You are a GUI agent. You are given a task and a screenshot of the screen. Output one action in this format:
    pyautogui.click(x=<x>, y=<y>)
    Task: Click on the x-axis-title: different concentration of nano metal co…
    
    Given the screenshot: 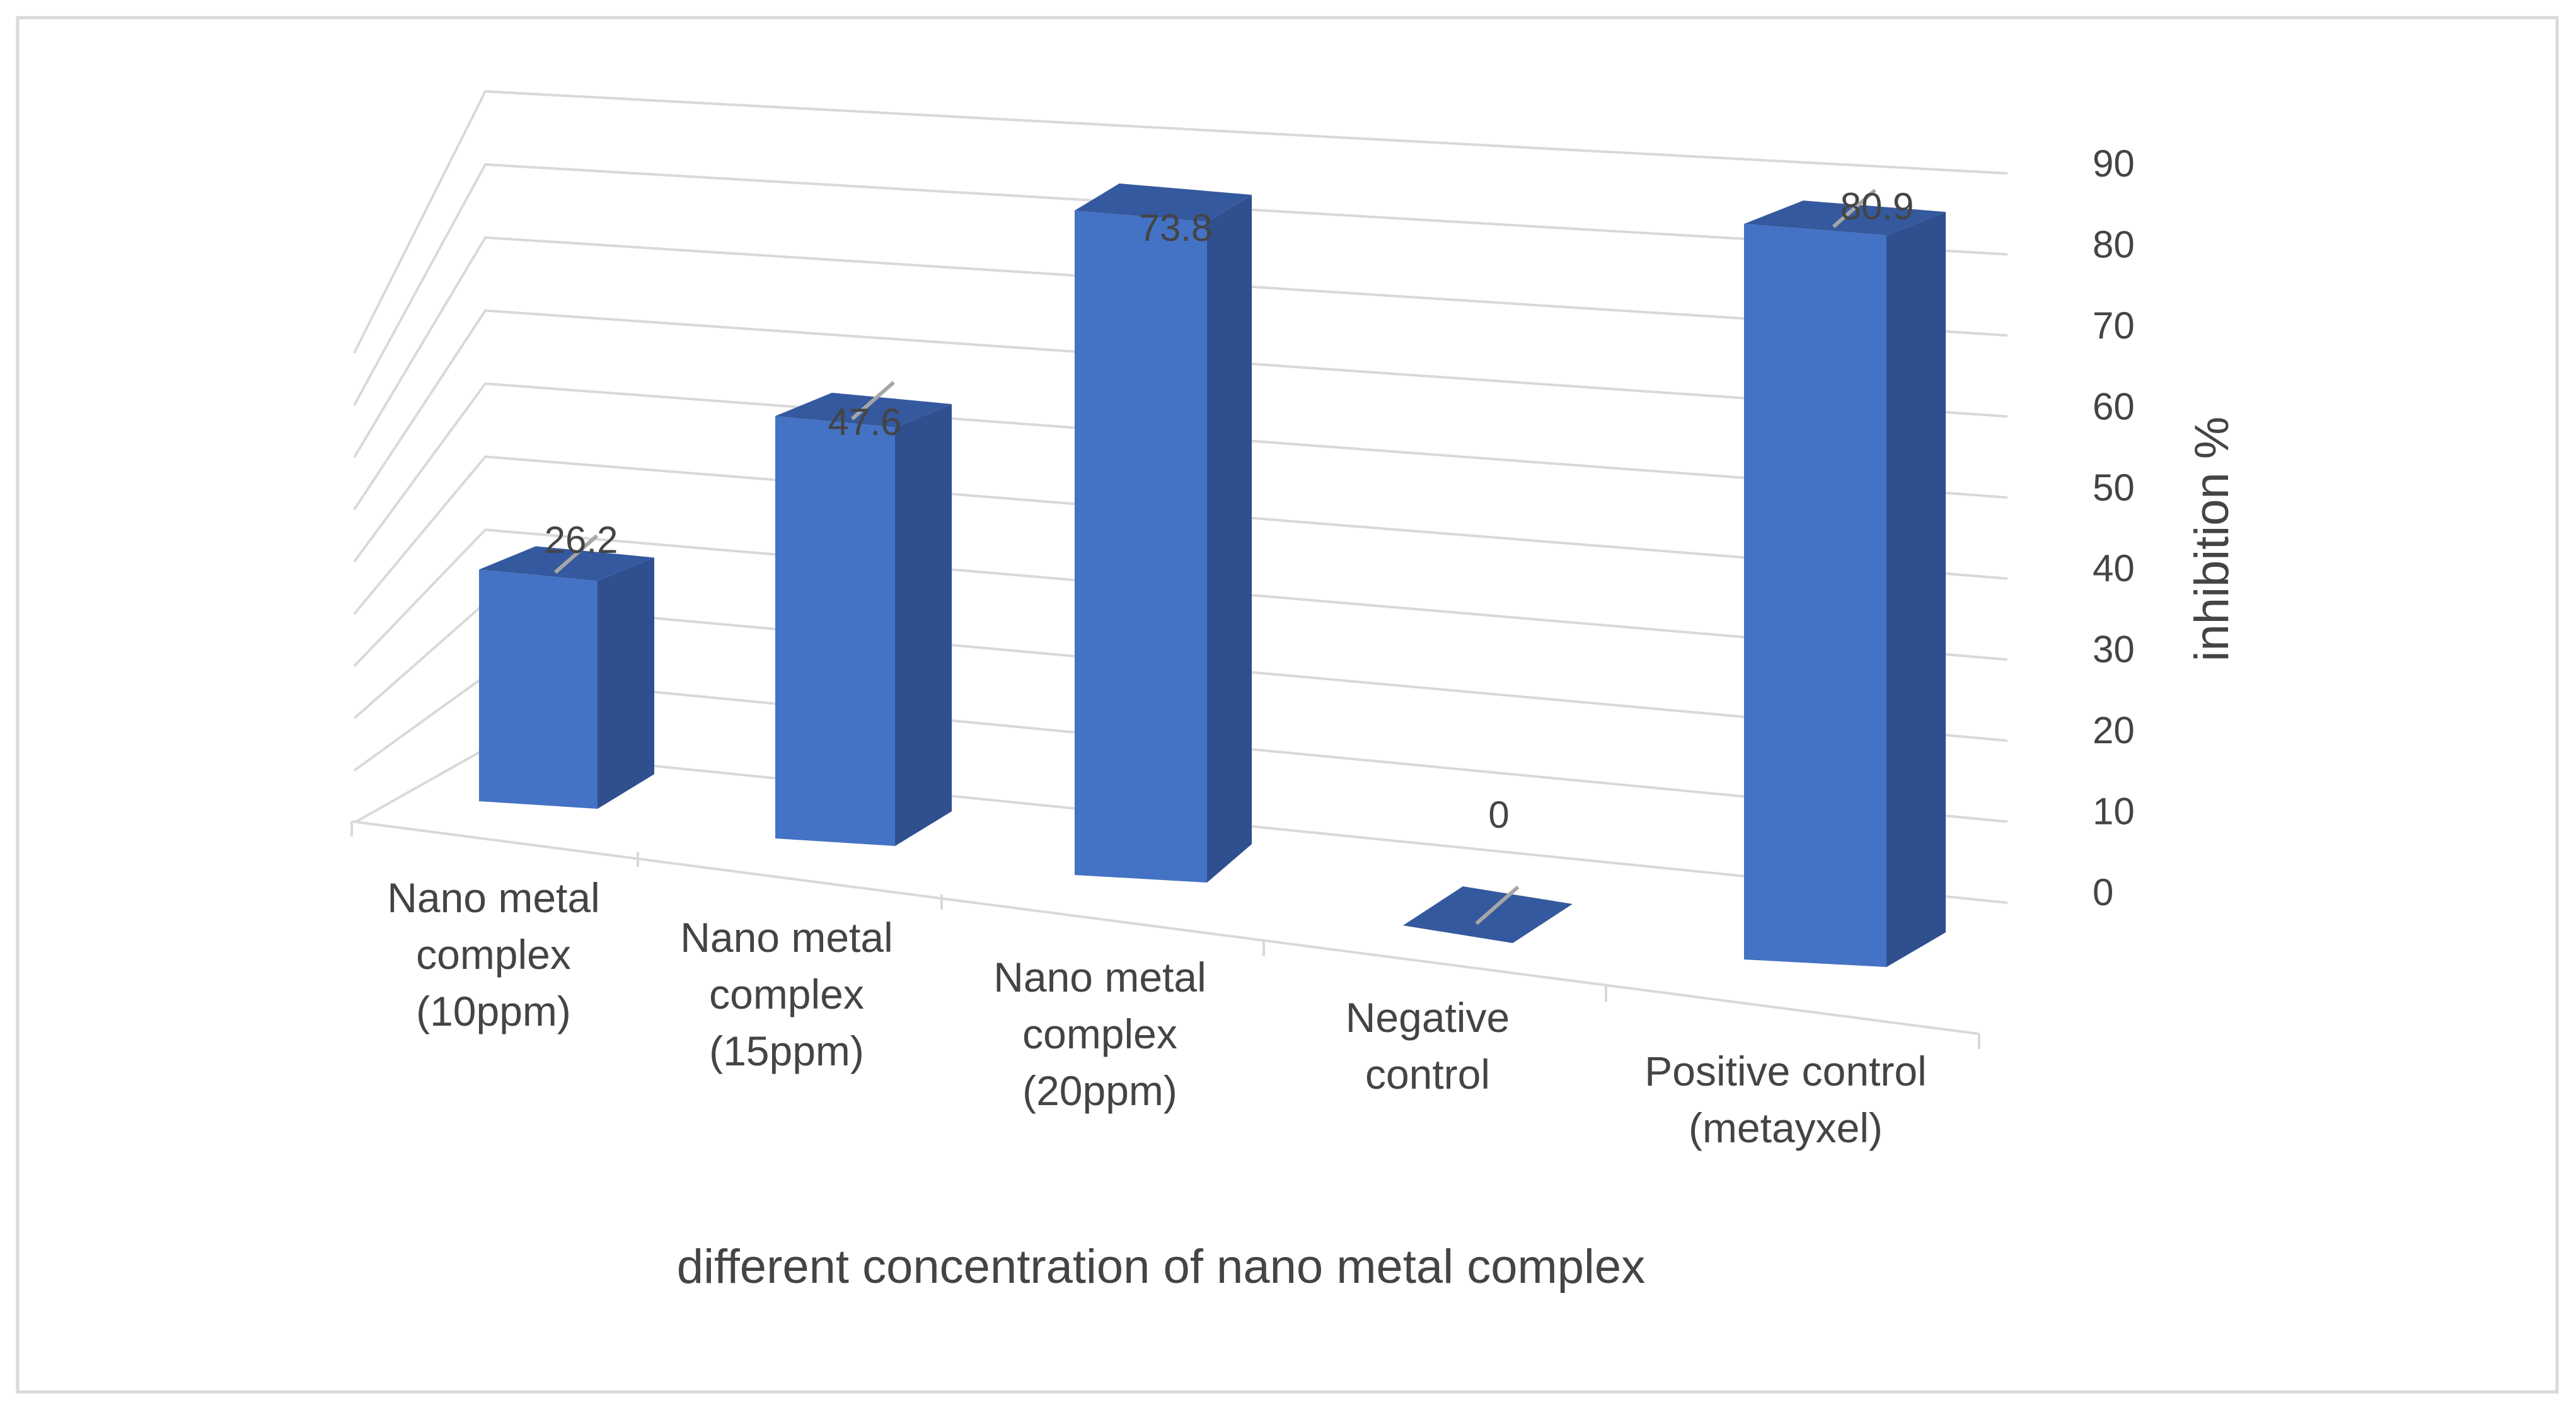 What is the action you would take?
    pyautogui.click(x=1161, y=1267)
    